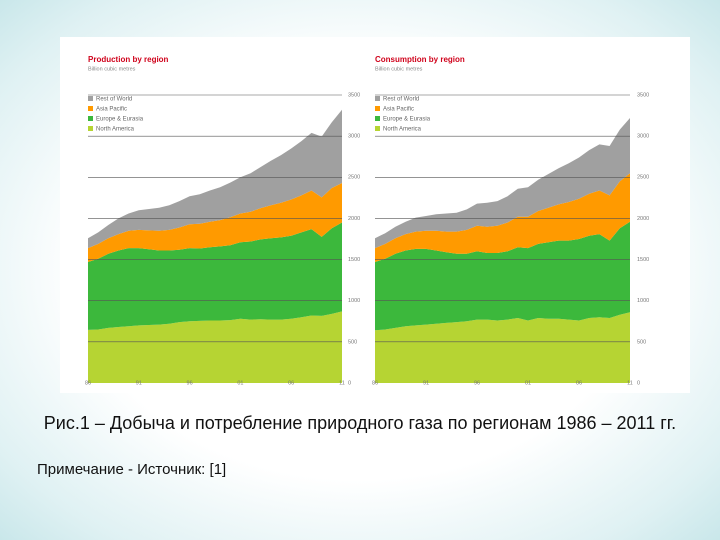 The height and width of the screenshot is (540, 720). I want to click on chart-title: Production by region, so click(128, 59).